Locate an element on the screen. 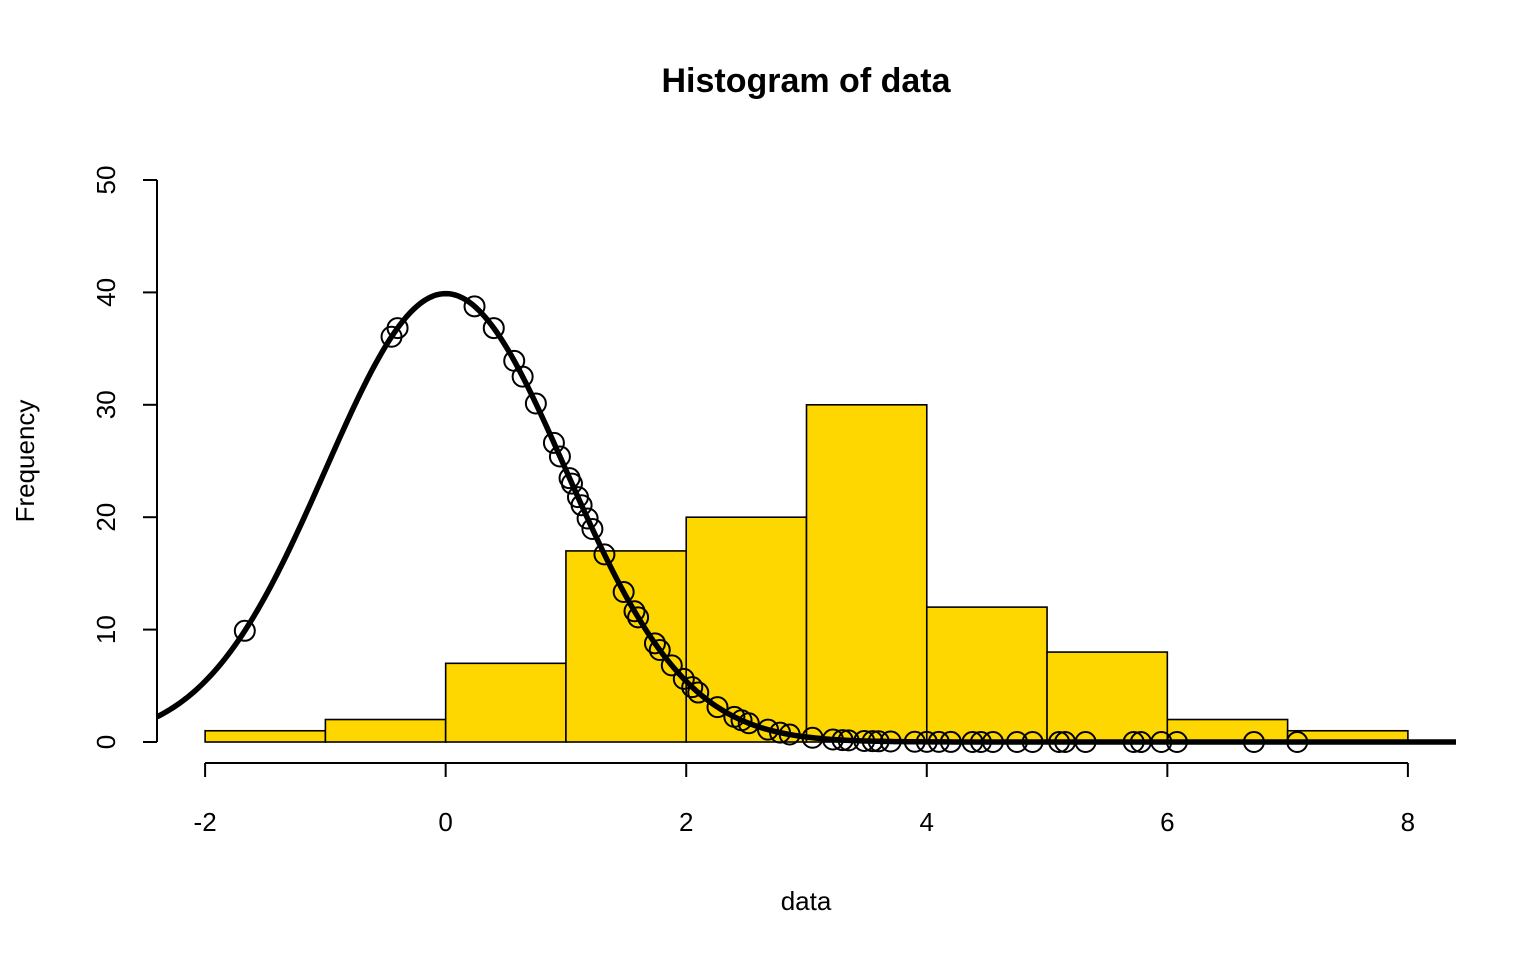  x-axis-label: data is located at coordinates (806, 901).